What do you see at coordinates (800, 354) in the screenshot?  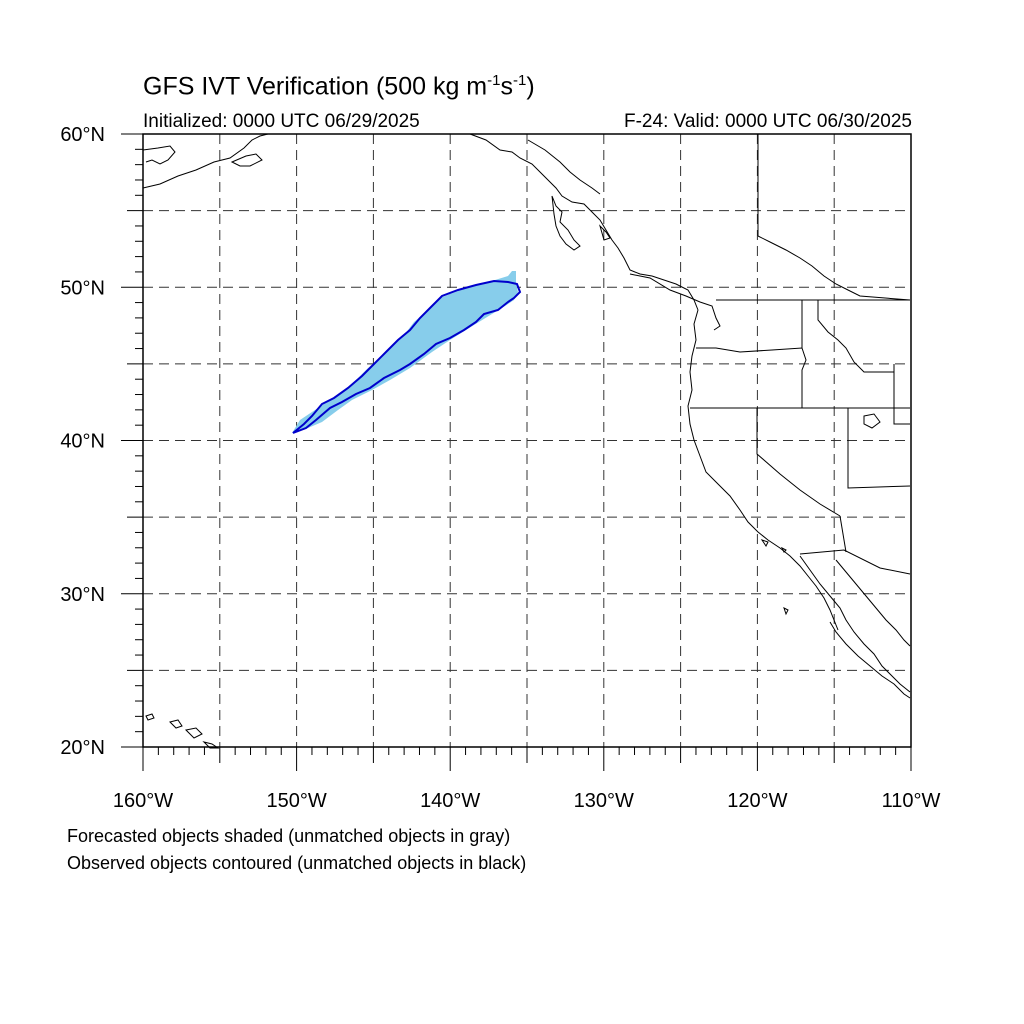 I see `state-borders` at bounding box center [800, 354].